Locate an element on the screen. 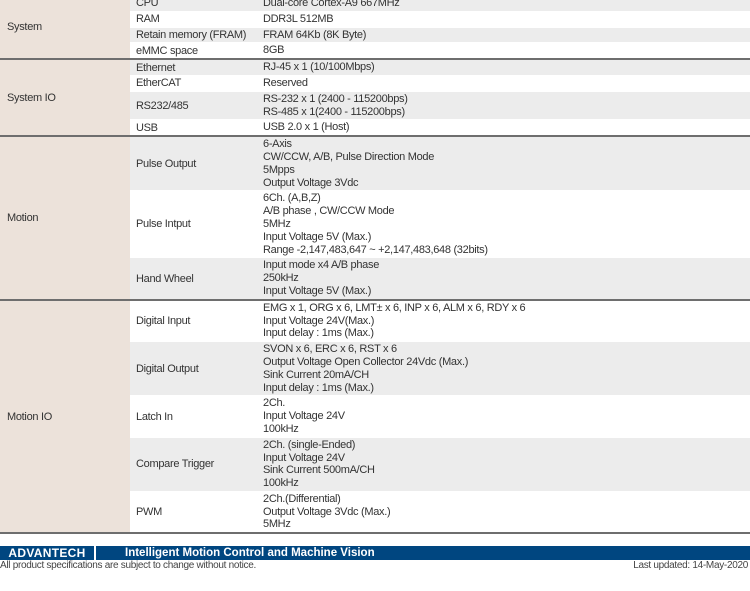  spec-value-line: RS-232 x 1 (2400 - 115200bps) is located at coordinates (335, 98).